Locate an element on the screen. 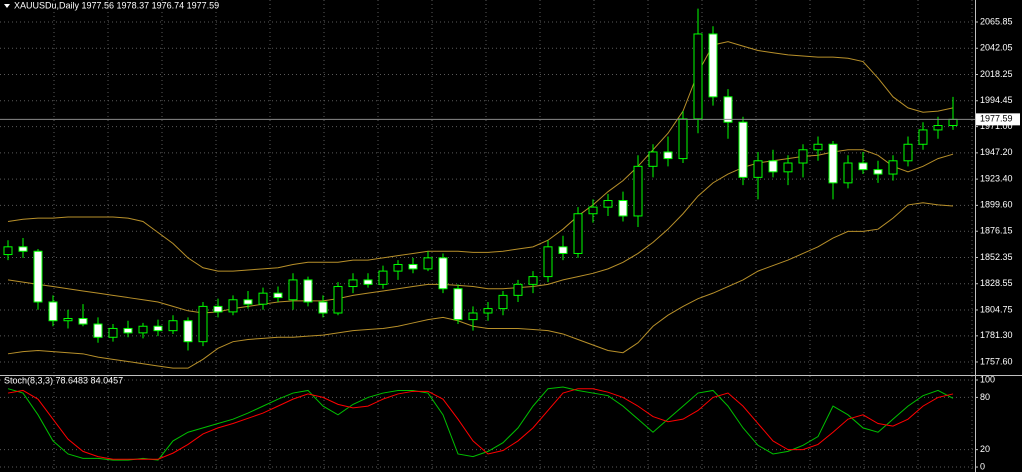 The width and height of the screenshot is (1022, 472). current-price-box is located at coordinates (998, 119).